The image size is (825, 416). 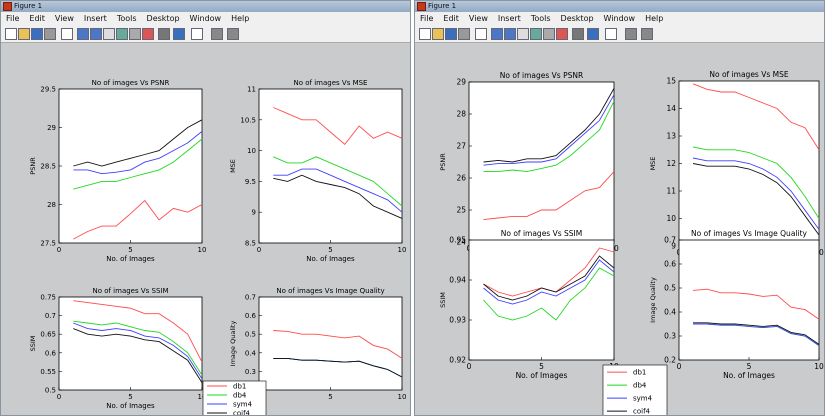 I want to click on y-tick-label: 0.7, so click(x=670, y=240).